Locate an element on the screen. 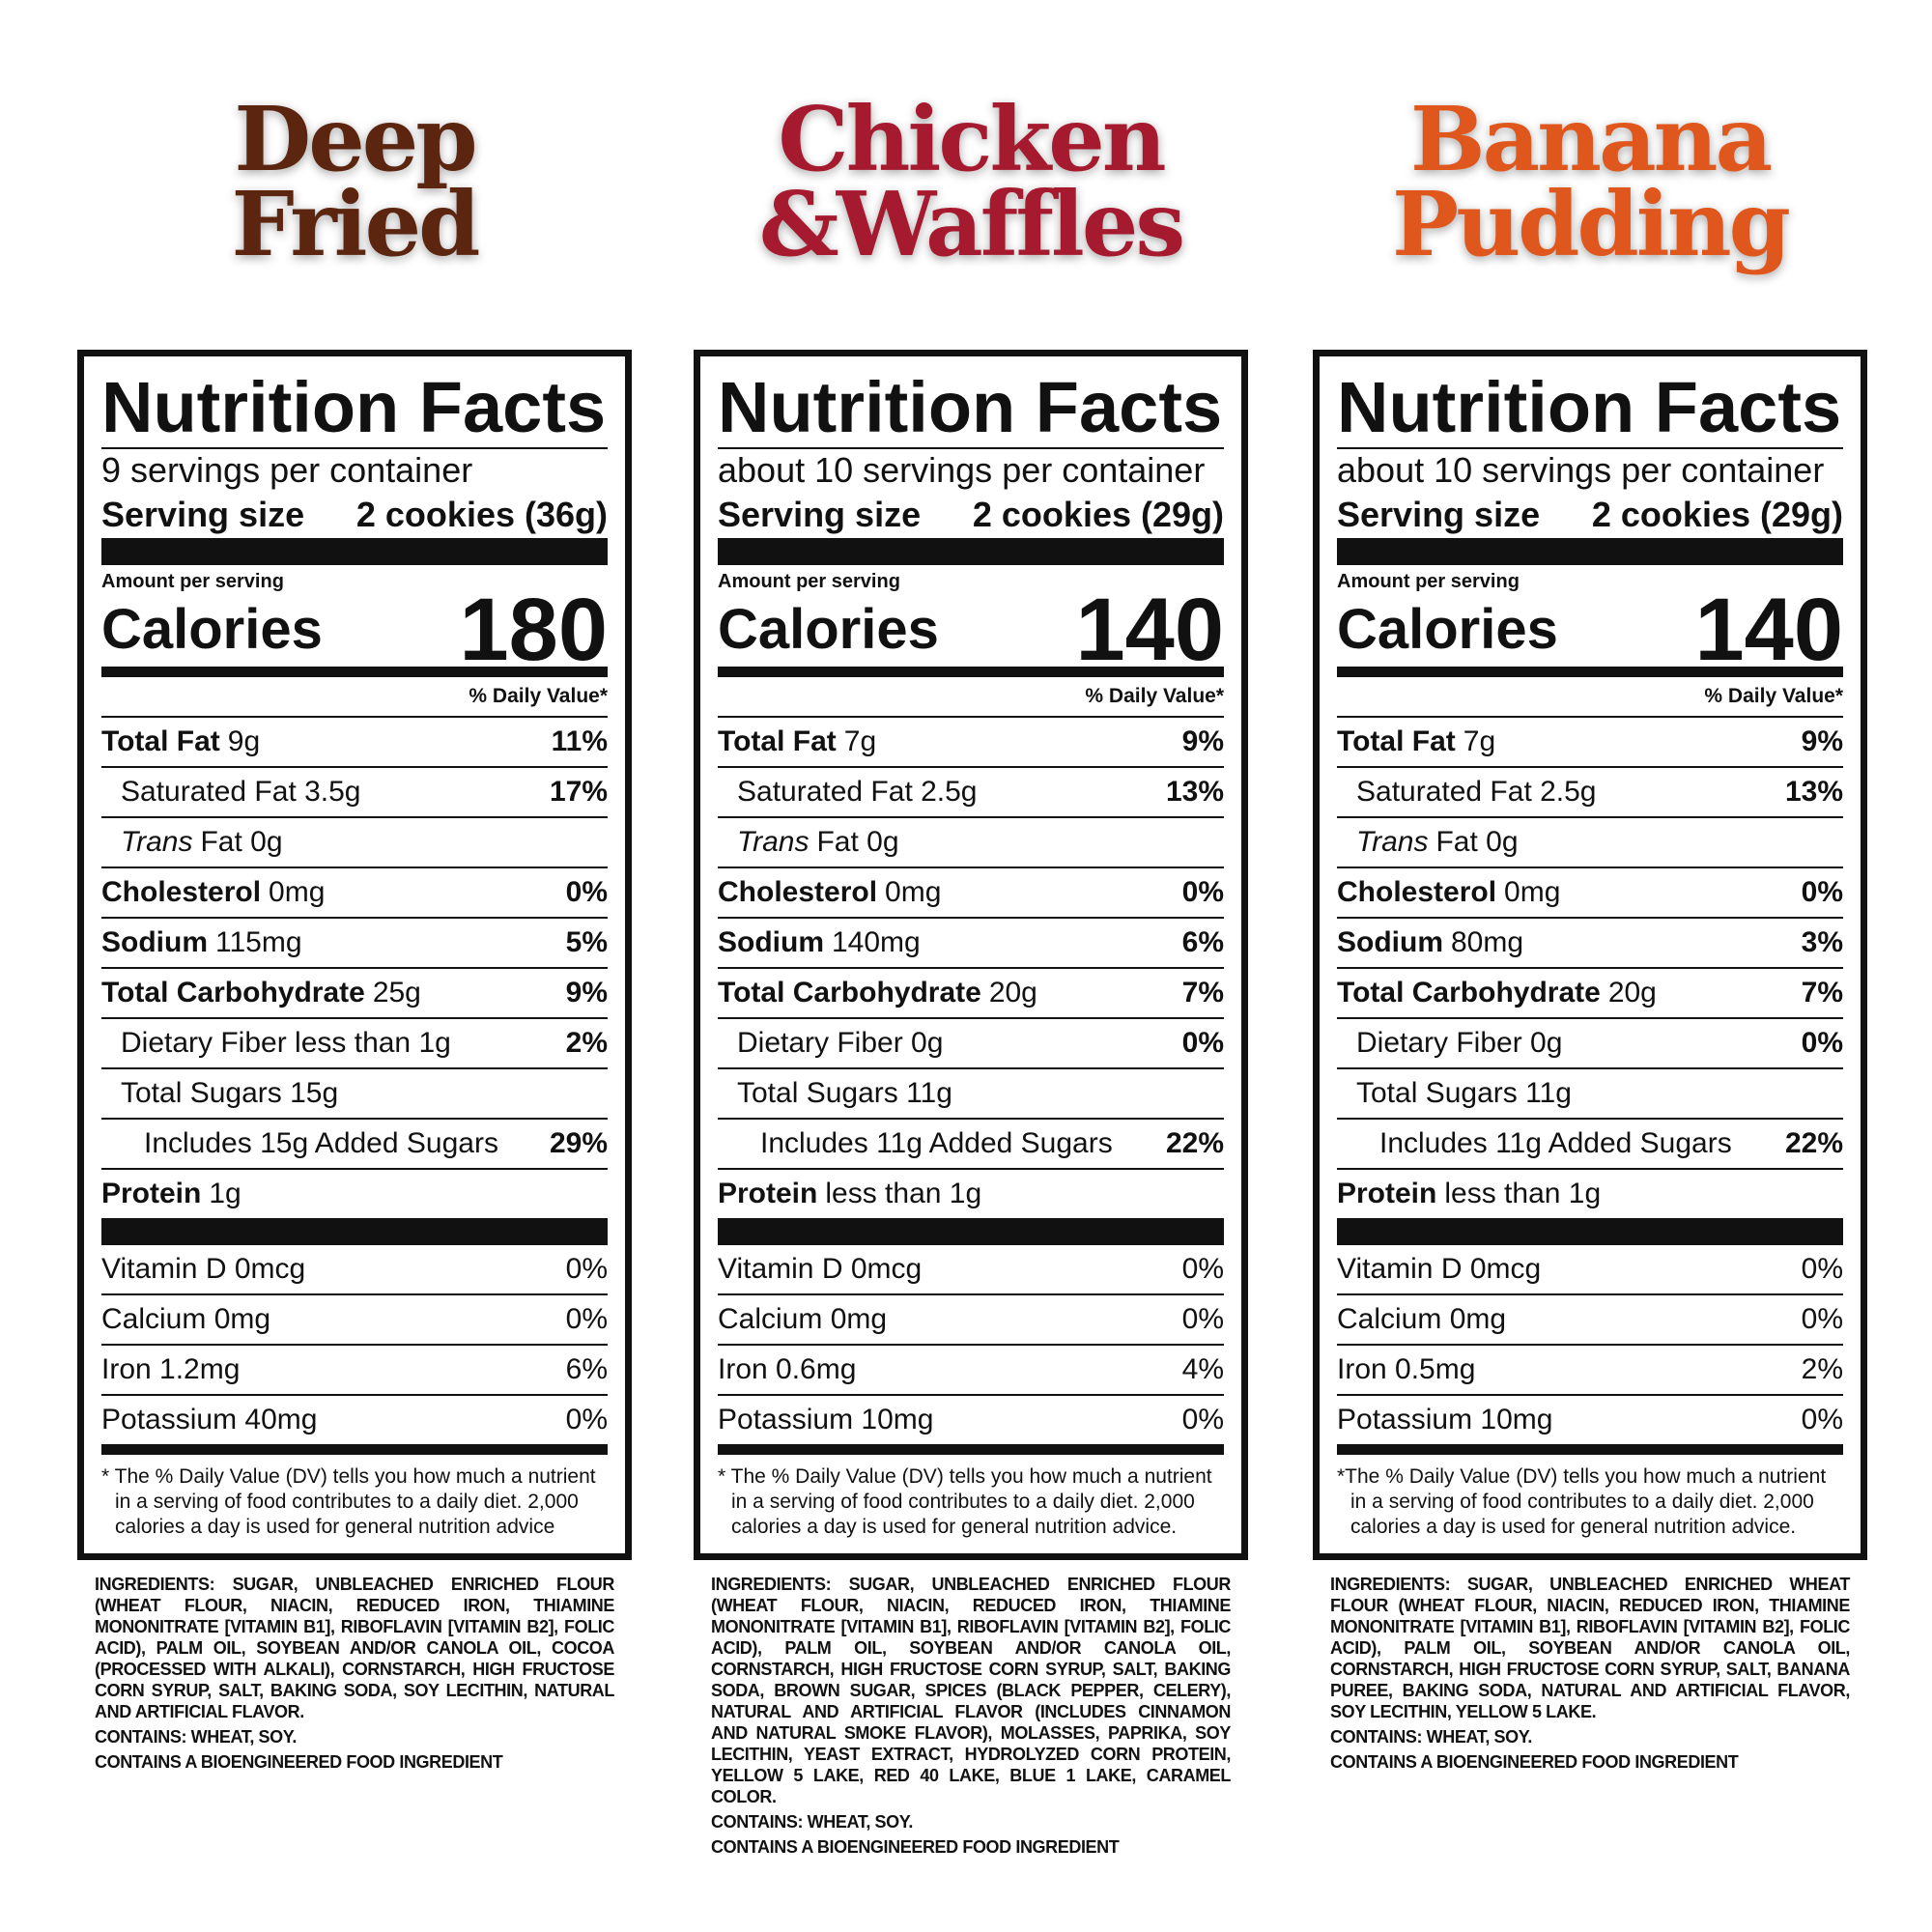 This screenshot has height=1932, width=1932. daily-value: 7% is located at coordinates (1202, 993).